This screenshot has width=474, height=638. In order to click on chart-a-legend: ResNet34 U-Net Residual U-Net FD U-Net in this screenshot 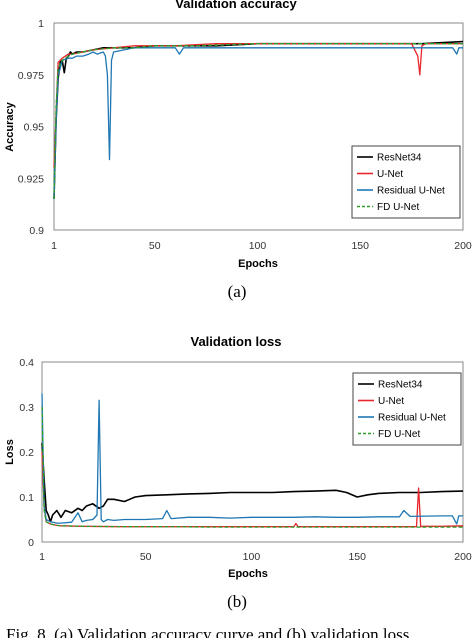, I will do `click(406, 182)`.